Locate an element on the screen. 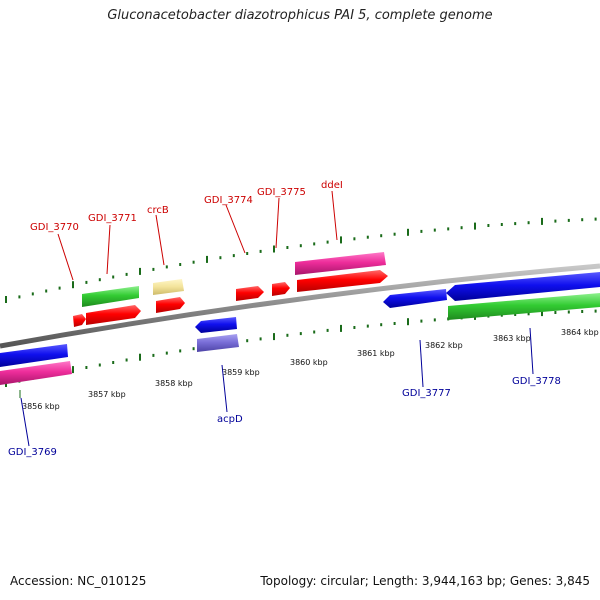  gene-GDI_3769-arrow is located at coordinates (34, 355).